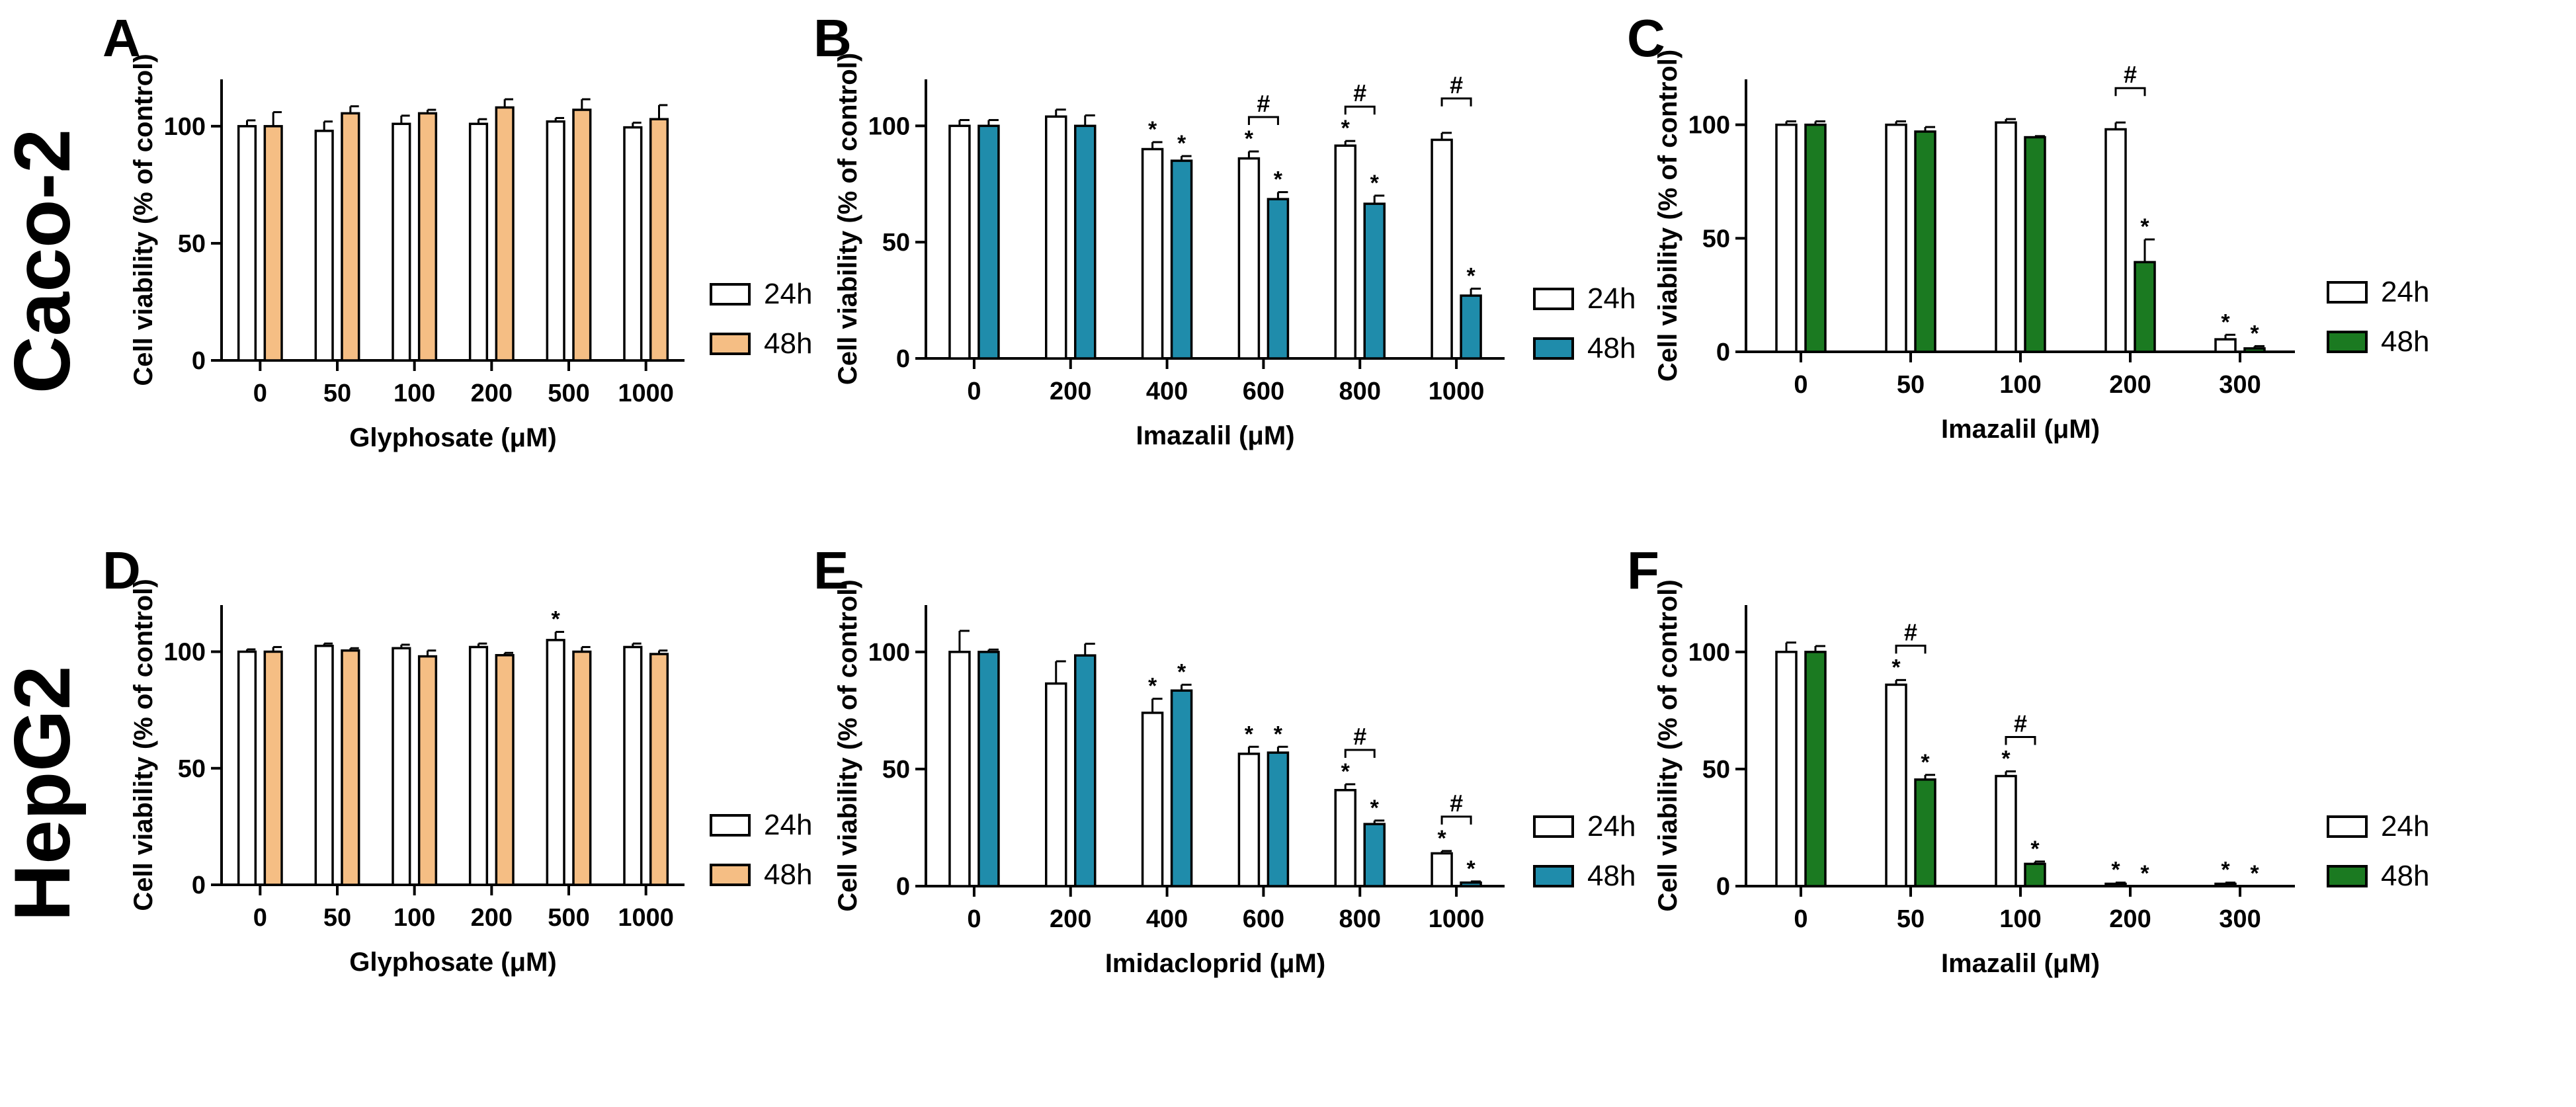 Image resolution: width=2576 pixels, height=1107 pixels. Describe the element at coordinates (2020, 963) in the screenshot. I see `x-axis-title-f: Imazalil (μM)` at that location.